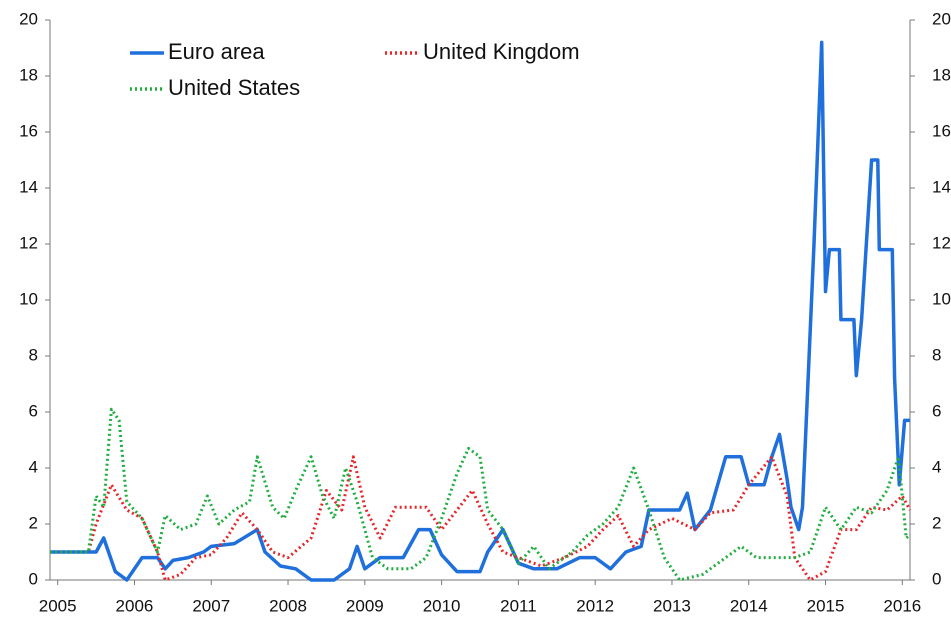 Image resolution: width=951 pixels, height=623 pixels. I want to click on y2-tick-label: 14, so click(941, 186).